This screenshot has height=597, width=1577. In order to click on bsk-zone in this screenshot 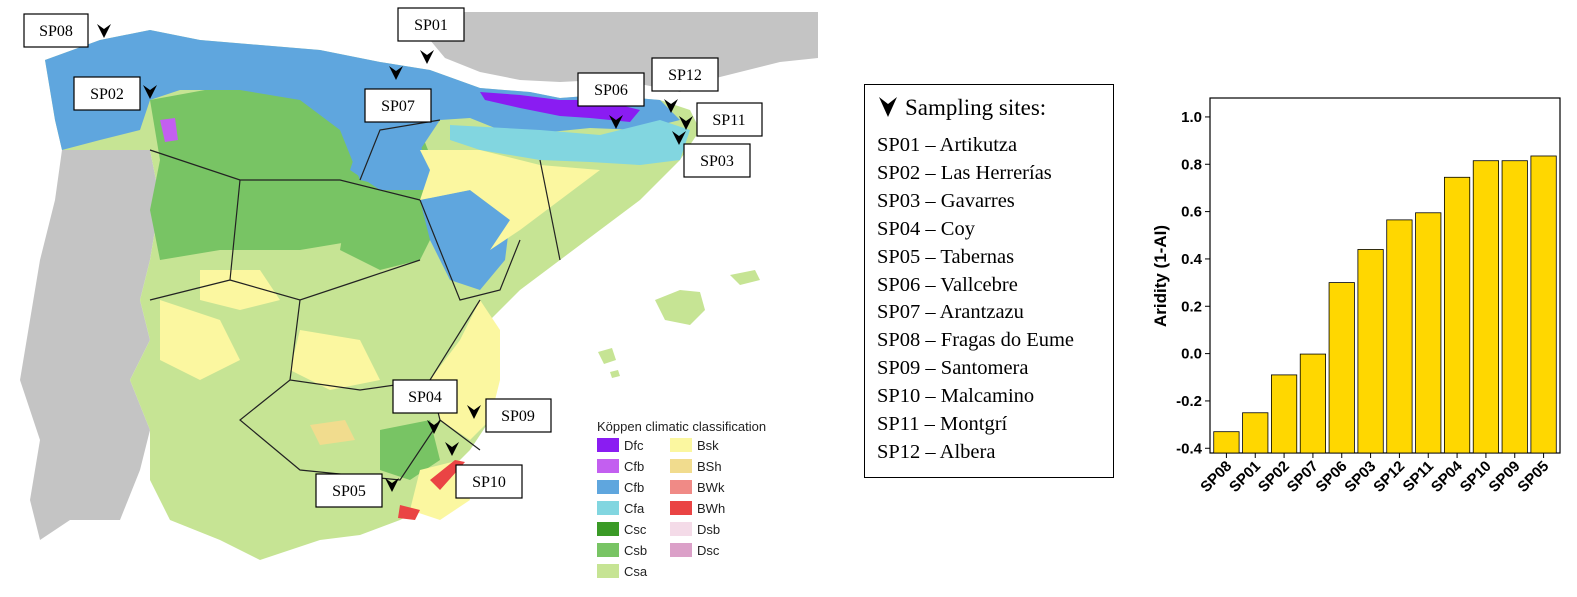, I will do `click(510, 200)`.